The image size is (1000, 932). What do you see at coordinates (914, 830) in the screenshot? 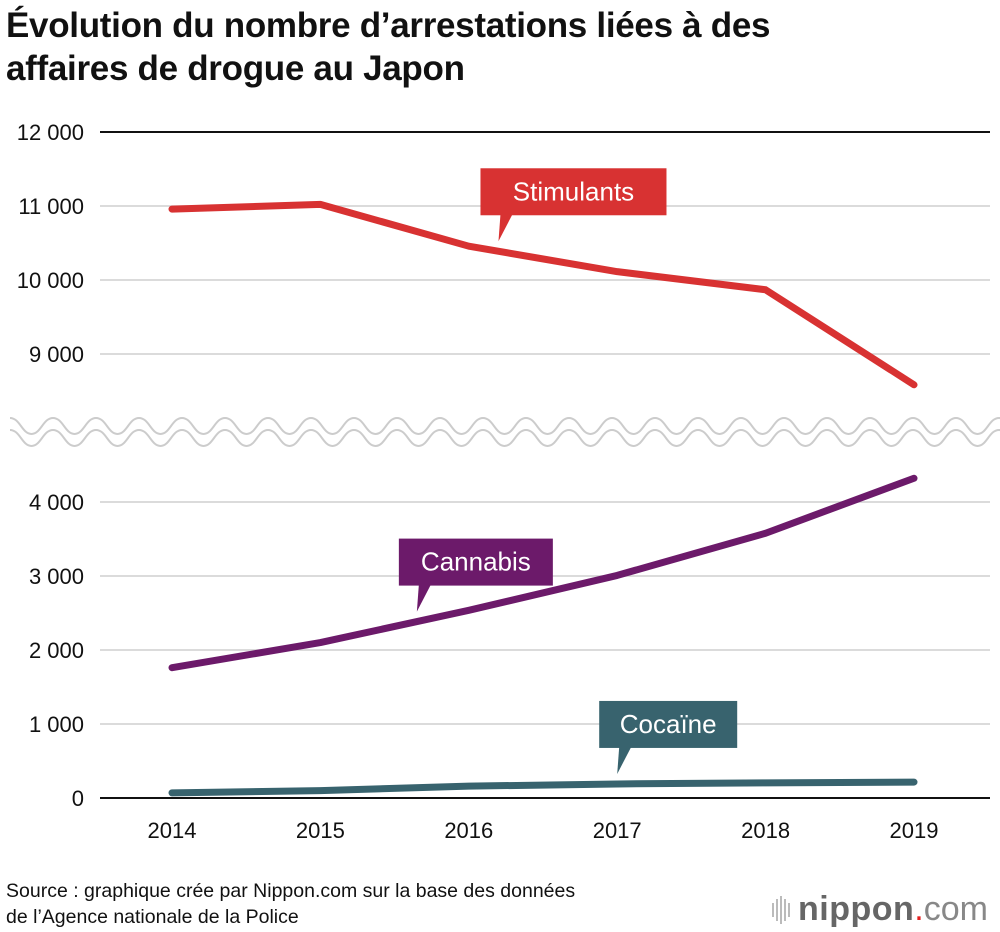
I see `x-tick-label: 2019` at bounding box center [914, 830].